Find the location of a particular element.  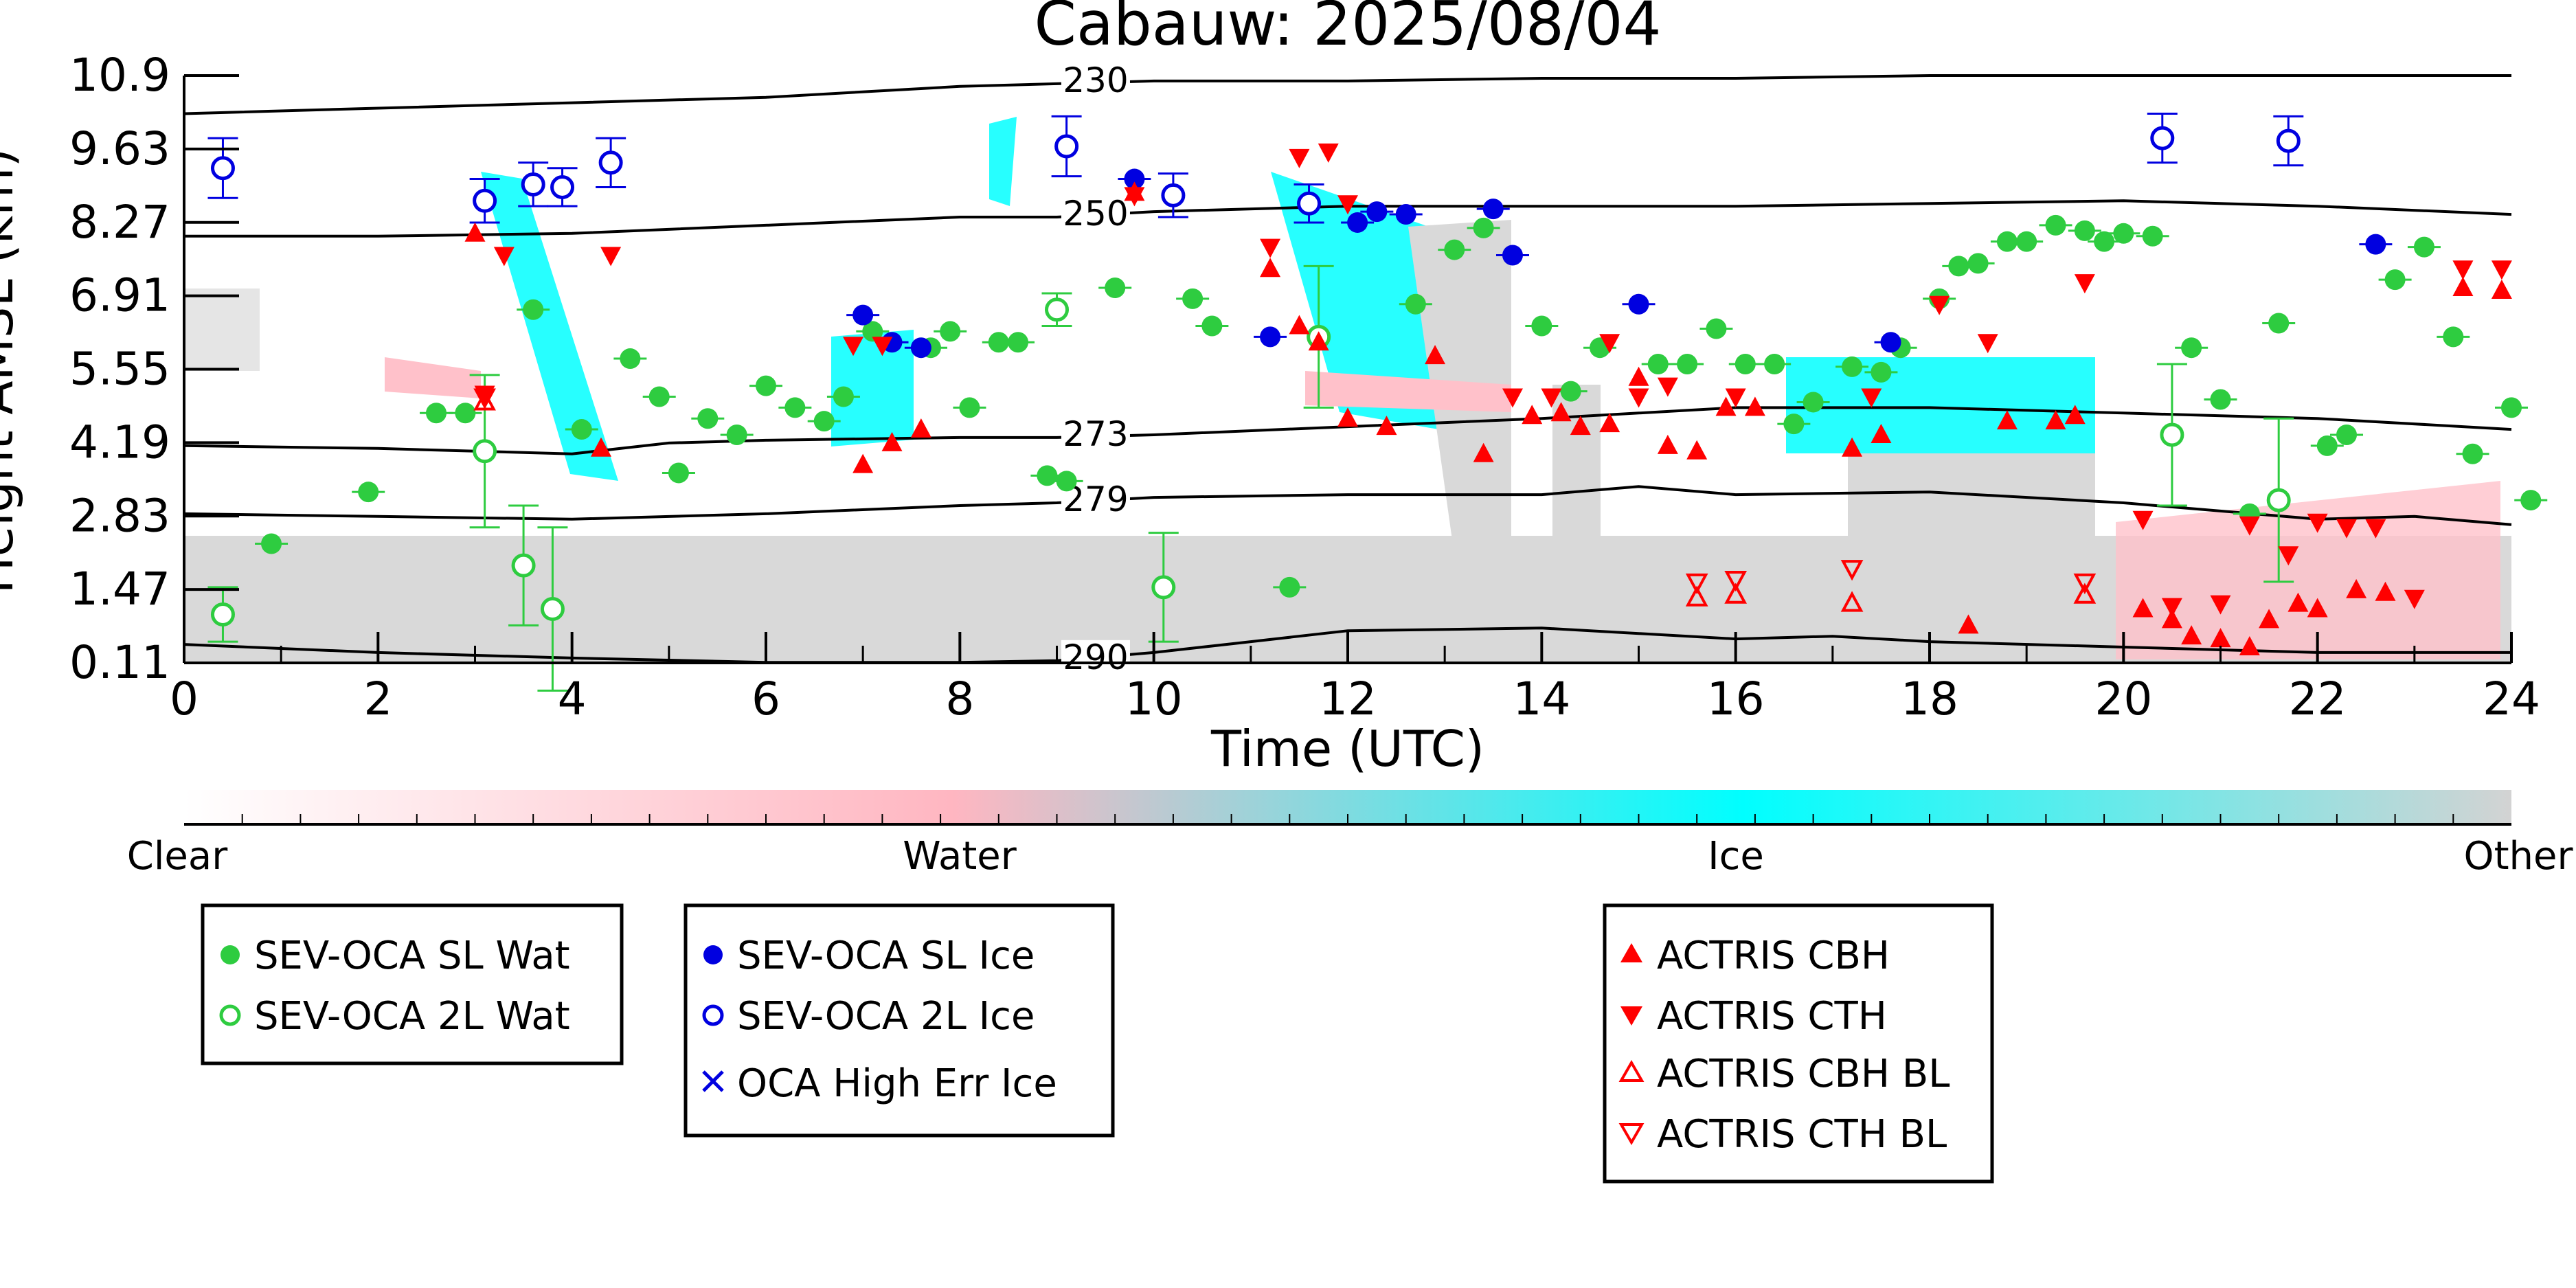

y-axis-label: Height AMSL (km) is located at coordinates (12, 371).